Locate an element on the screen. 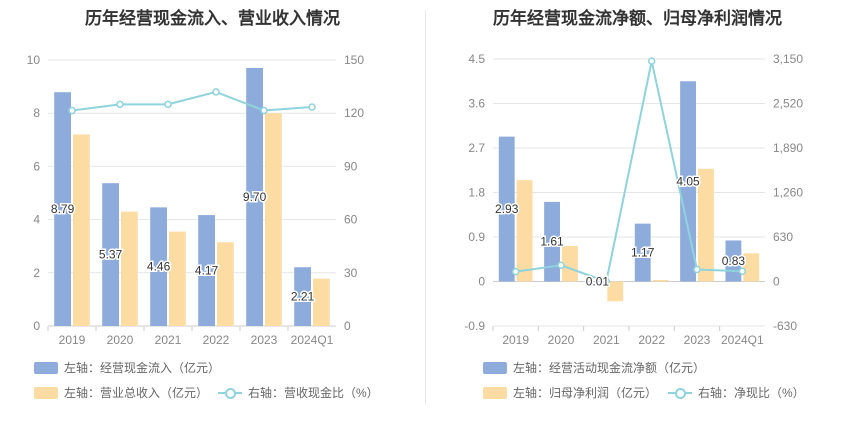 The image size is (850, 437). left-tick-label: -0.9 is located at coordinates (474, 326).